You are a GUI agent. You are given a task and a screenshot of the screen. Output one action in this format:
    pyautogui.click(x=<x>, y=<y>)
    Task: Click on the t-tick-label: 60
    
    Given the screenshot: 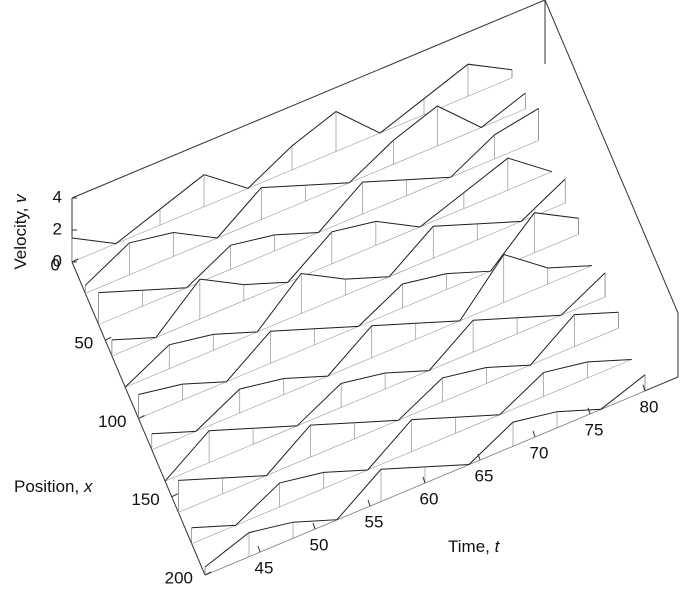 What is the action you would take?
    pyautogui.click(x=429, y=498)
    